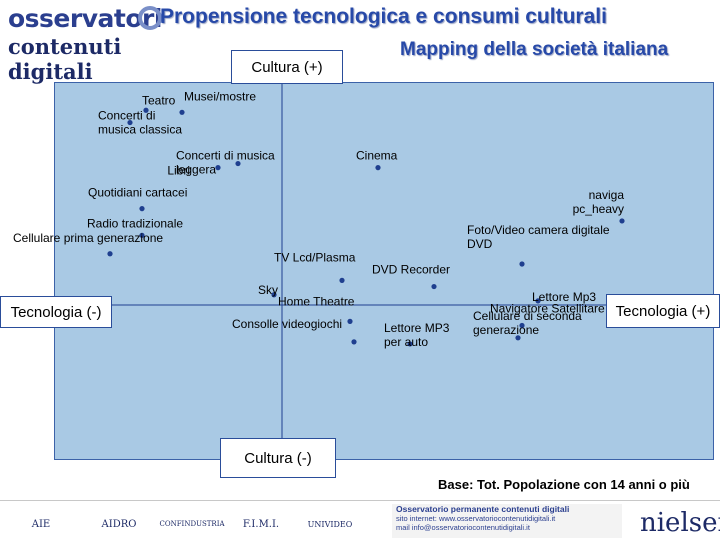 This screenshot has width=720, height=540. What do you see at coordinates (88, 238) in the screenshot?
I see `point-label: Cellulare prima generazione` at bounding box center [88, 238].